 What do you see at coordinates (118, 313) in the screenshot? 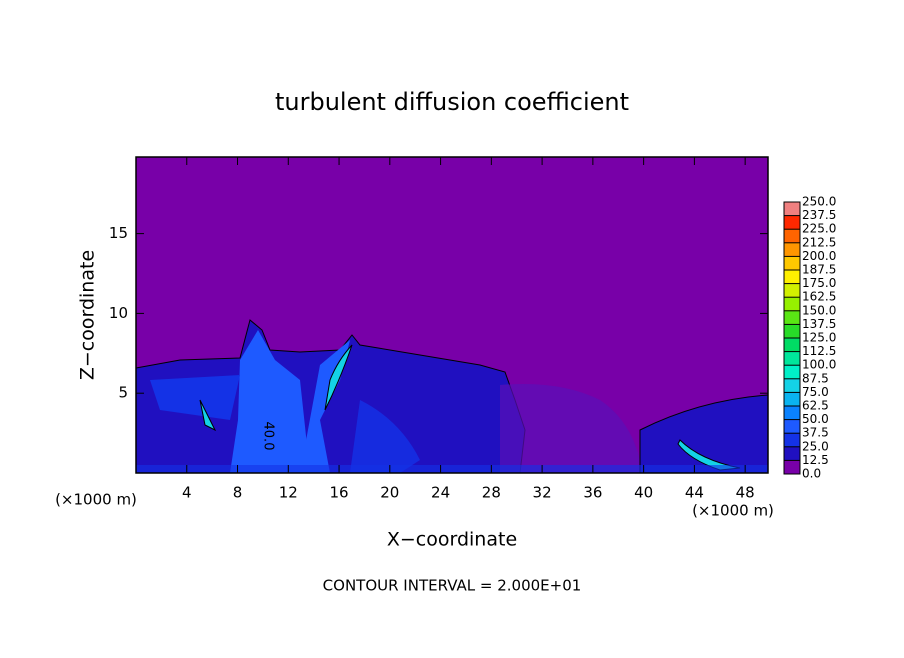
I see `y-tick-label: 10` at bounding box center [118, 313].